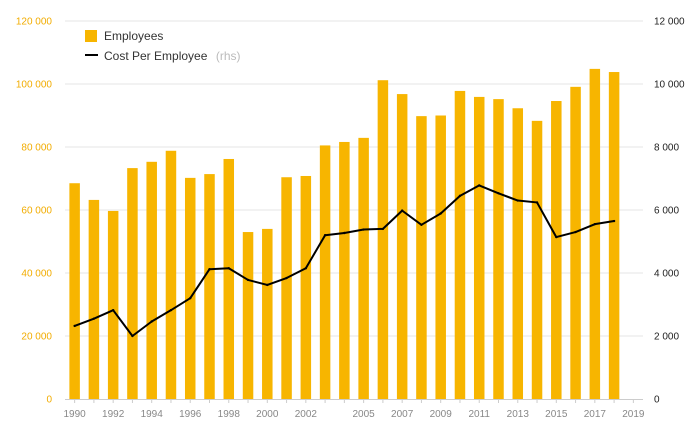 This screenshot has width=700, height=433. What do you see at coordinates (633, 414) in the screenshot?
I see `x-tick-label: 2019` at bounding box center [633, 414].